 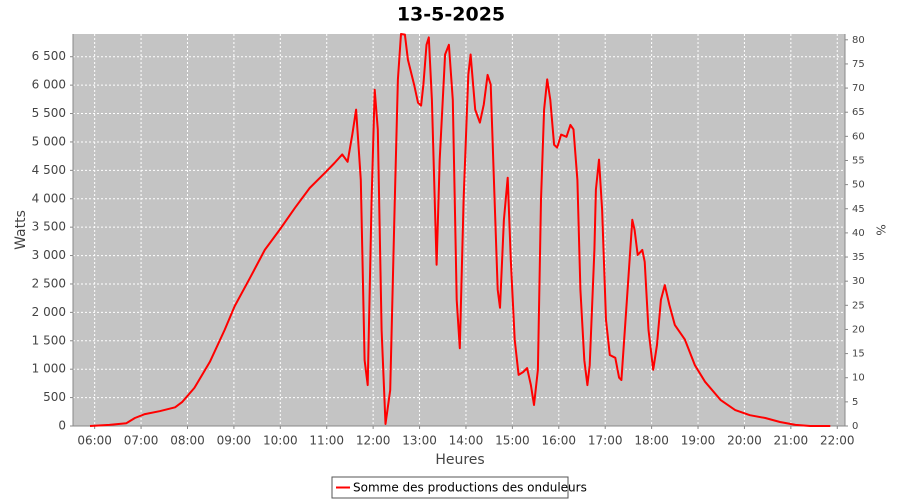 I want to click on y-tick-label: 4 500, so click(x=49, y=170).